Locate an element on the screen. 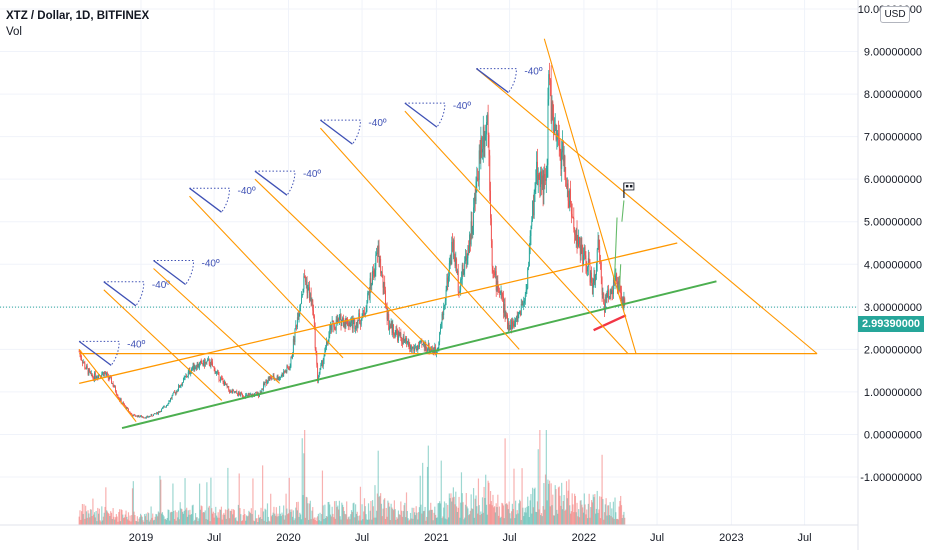 This screenshot has height=555, width=932. symbol-title: XTZ / Dollar, 1D, BITFINEX is located at coordinates (78, 16).